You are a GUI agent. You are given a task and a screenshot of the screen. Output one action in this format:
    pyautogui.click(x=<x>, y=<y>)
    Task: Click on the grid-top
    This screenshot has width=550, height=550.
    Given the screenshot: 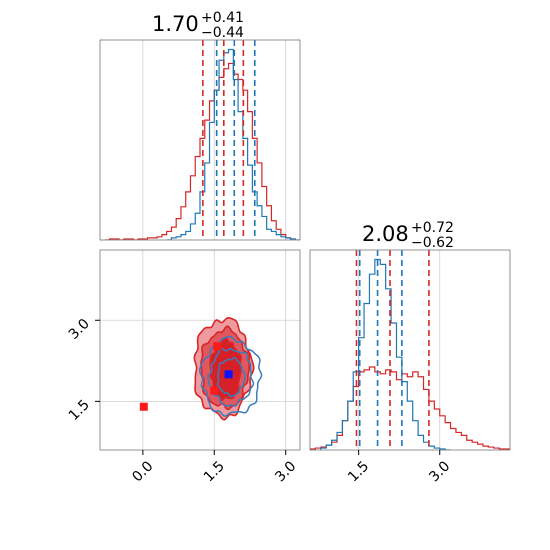 What is the action you would take?
    pyautogui.click(x=214, y=140)
    